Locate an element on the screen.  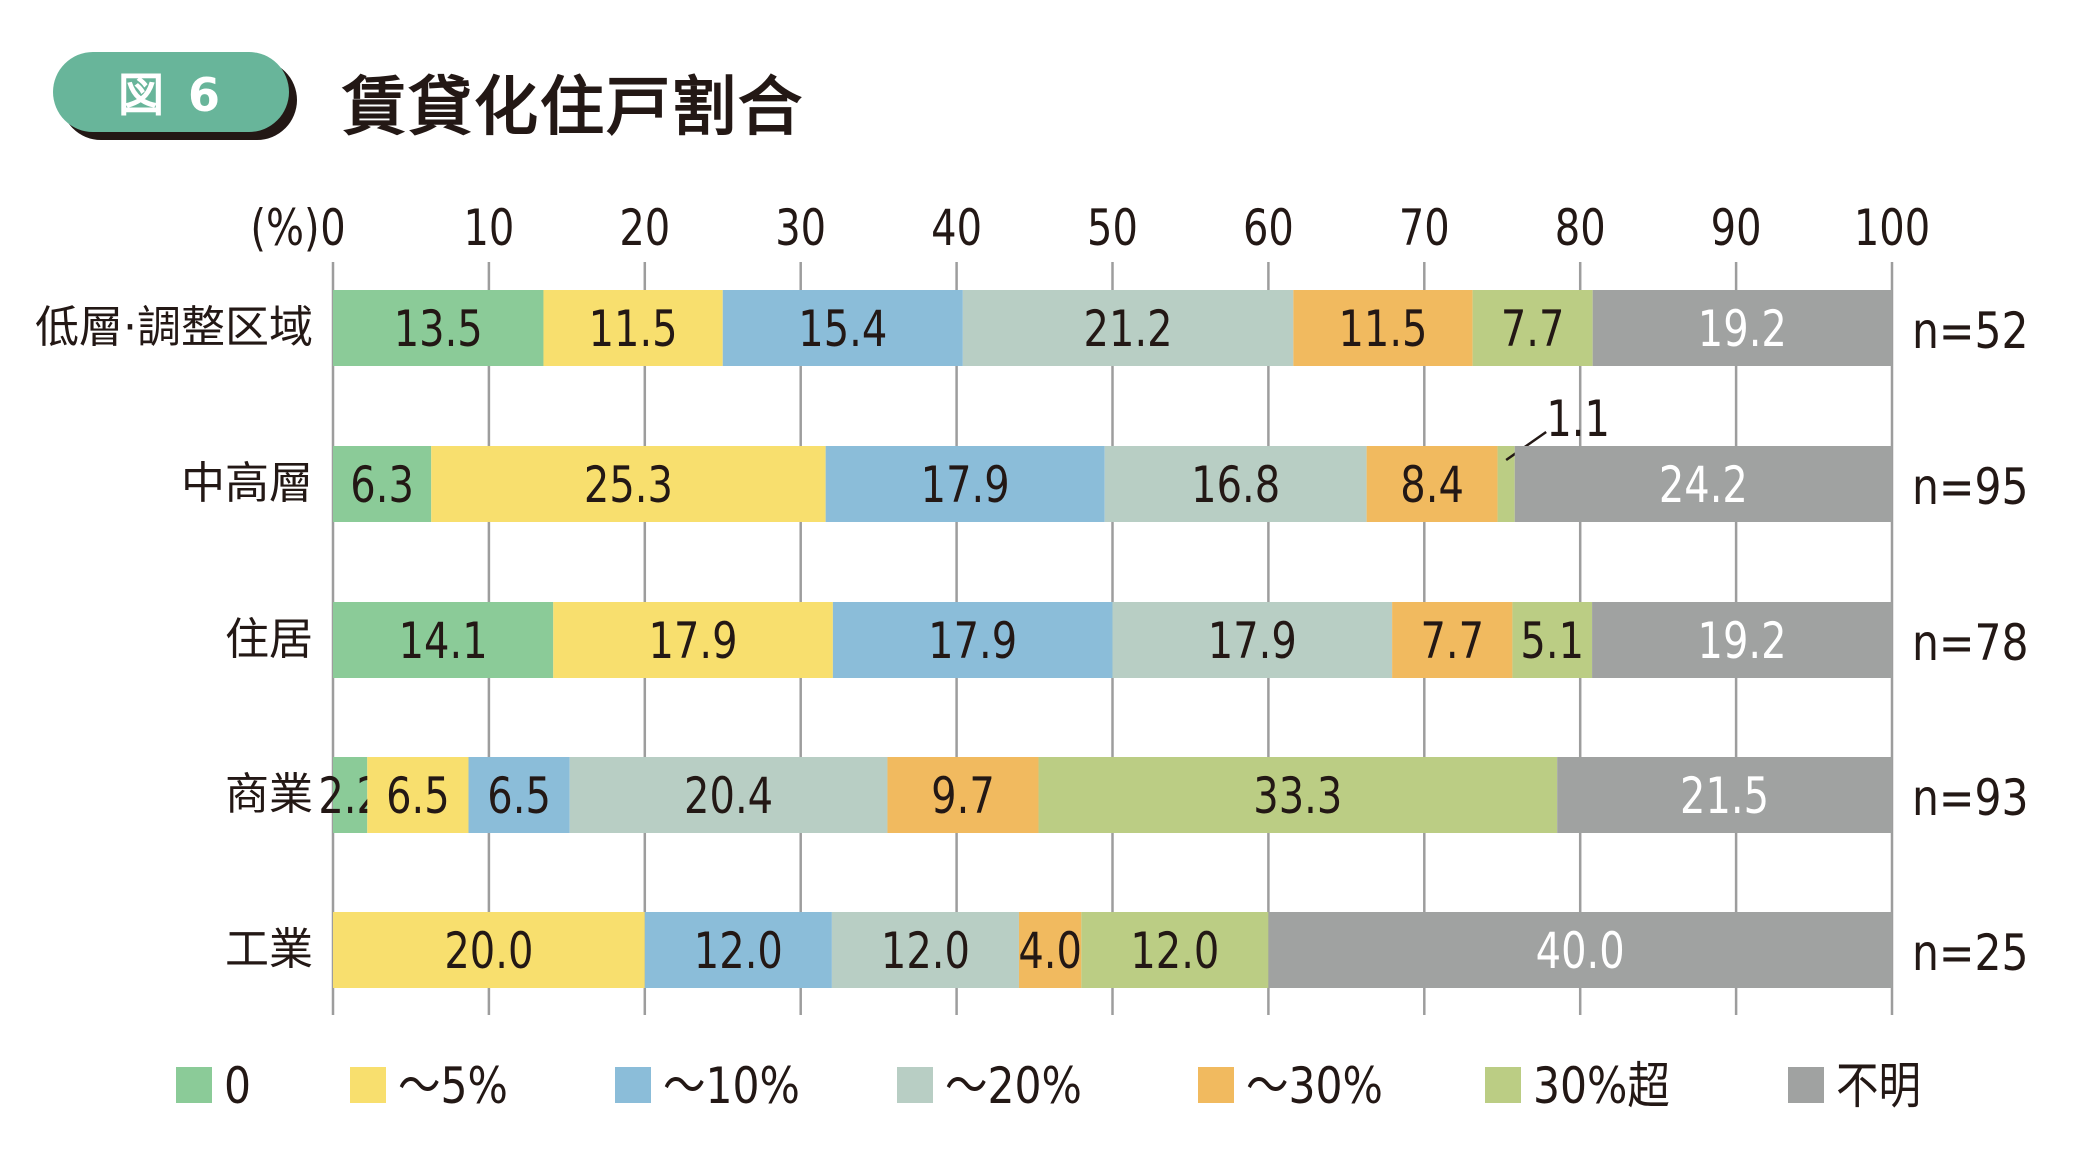
legend-label: ～20% is located at coordinates (1013, 1086).